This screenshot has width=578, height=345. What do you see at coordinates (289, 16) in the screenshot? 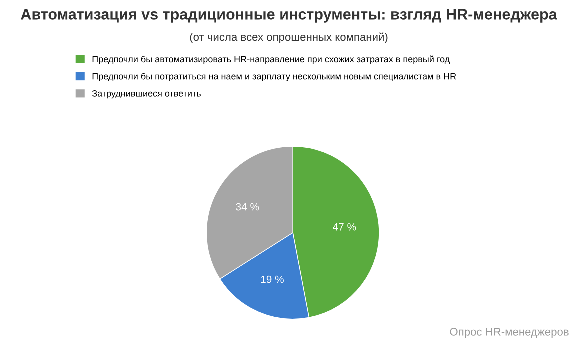
I see `chart-title: Автоматизация vs традиционные инструменты: взгляд HR-менеджера` at bounding box center [289, 16].